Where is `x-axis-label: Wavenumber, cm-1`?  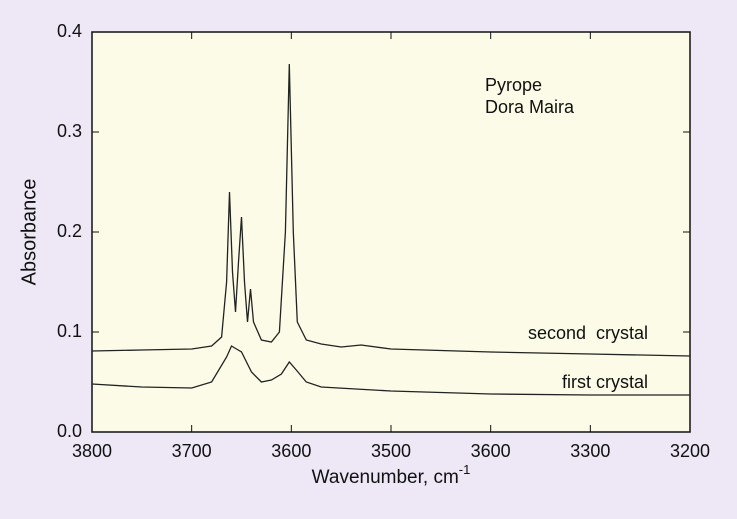 x-axis-label: Wavenumber, cm-1 is located at coordinates (391, 475).